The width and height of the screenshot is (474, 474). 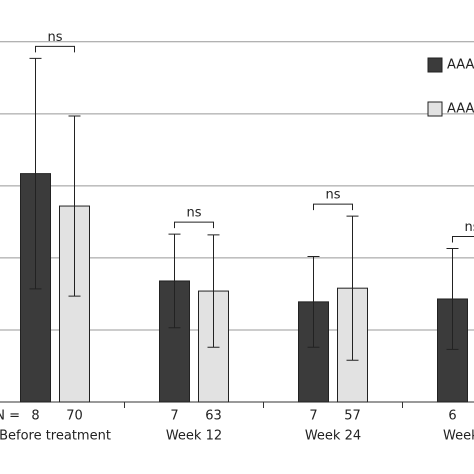 I want to click on n-label: 70, so click(x=74, y=416).